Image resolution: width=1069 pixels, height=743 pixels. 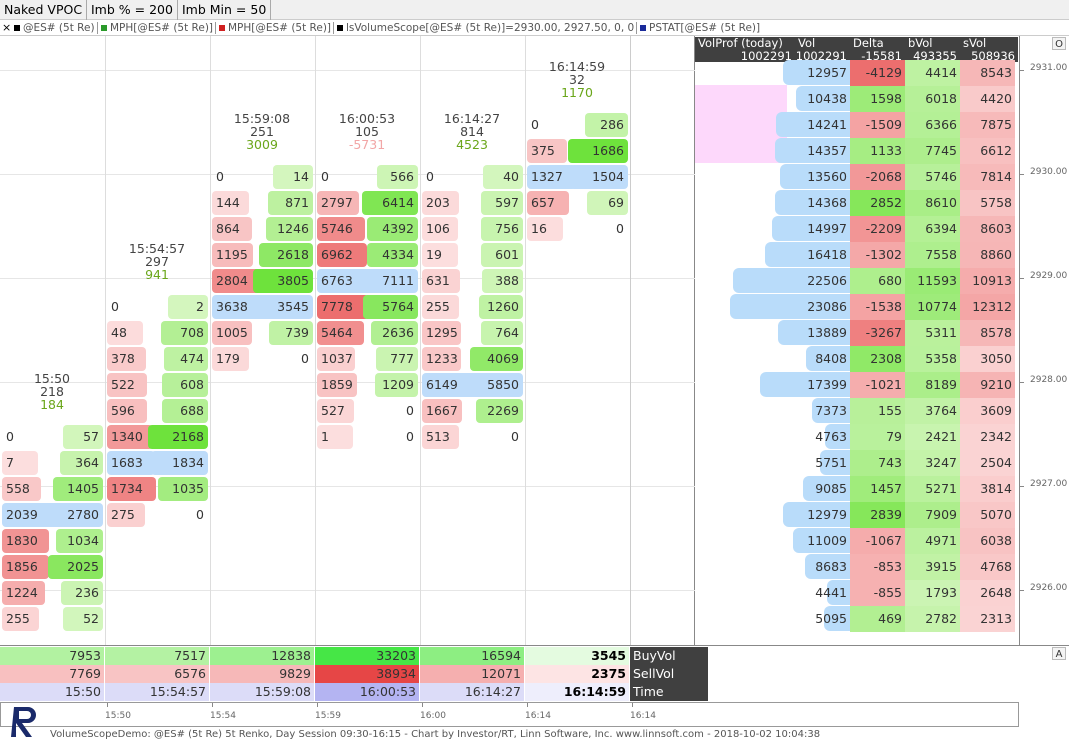 What do you see at coordinates (232, 333) in the screenshot?
I see `bid-cell: 1005` at bounding box center [232, 333].